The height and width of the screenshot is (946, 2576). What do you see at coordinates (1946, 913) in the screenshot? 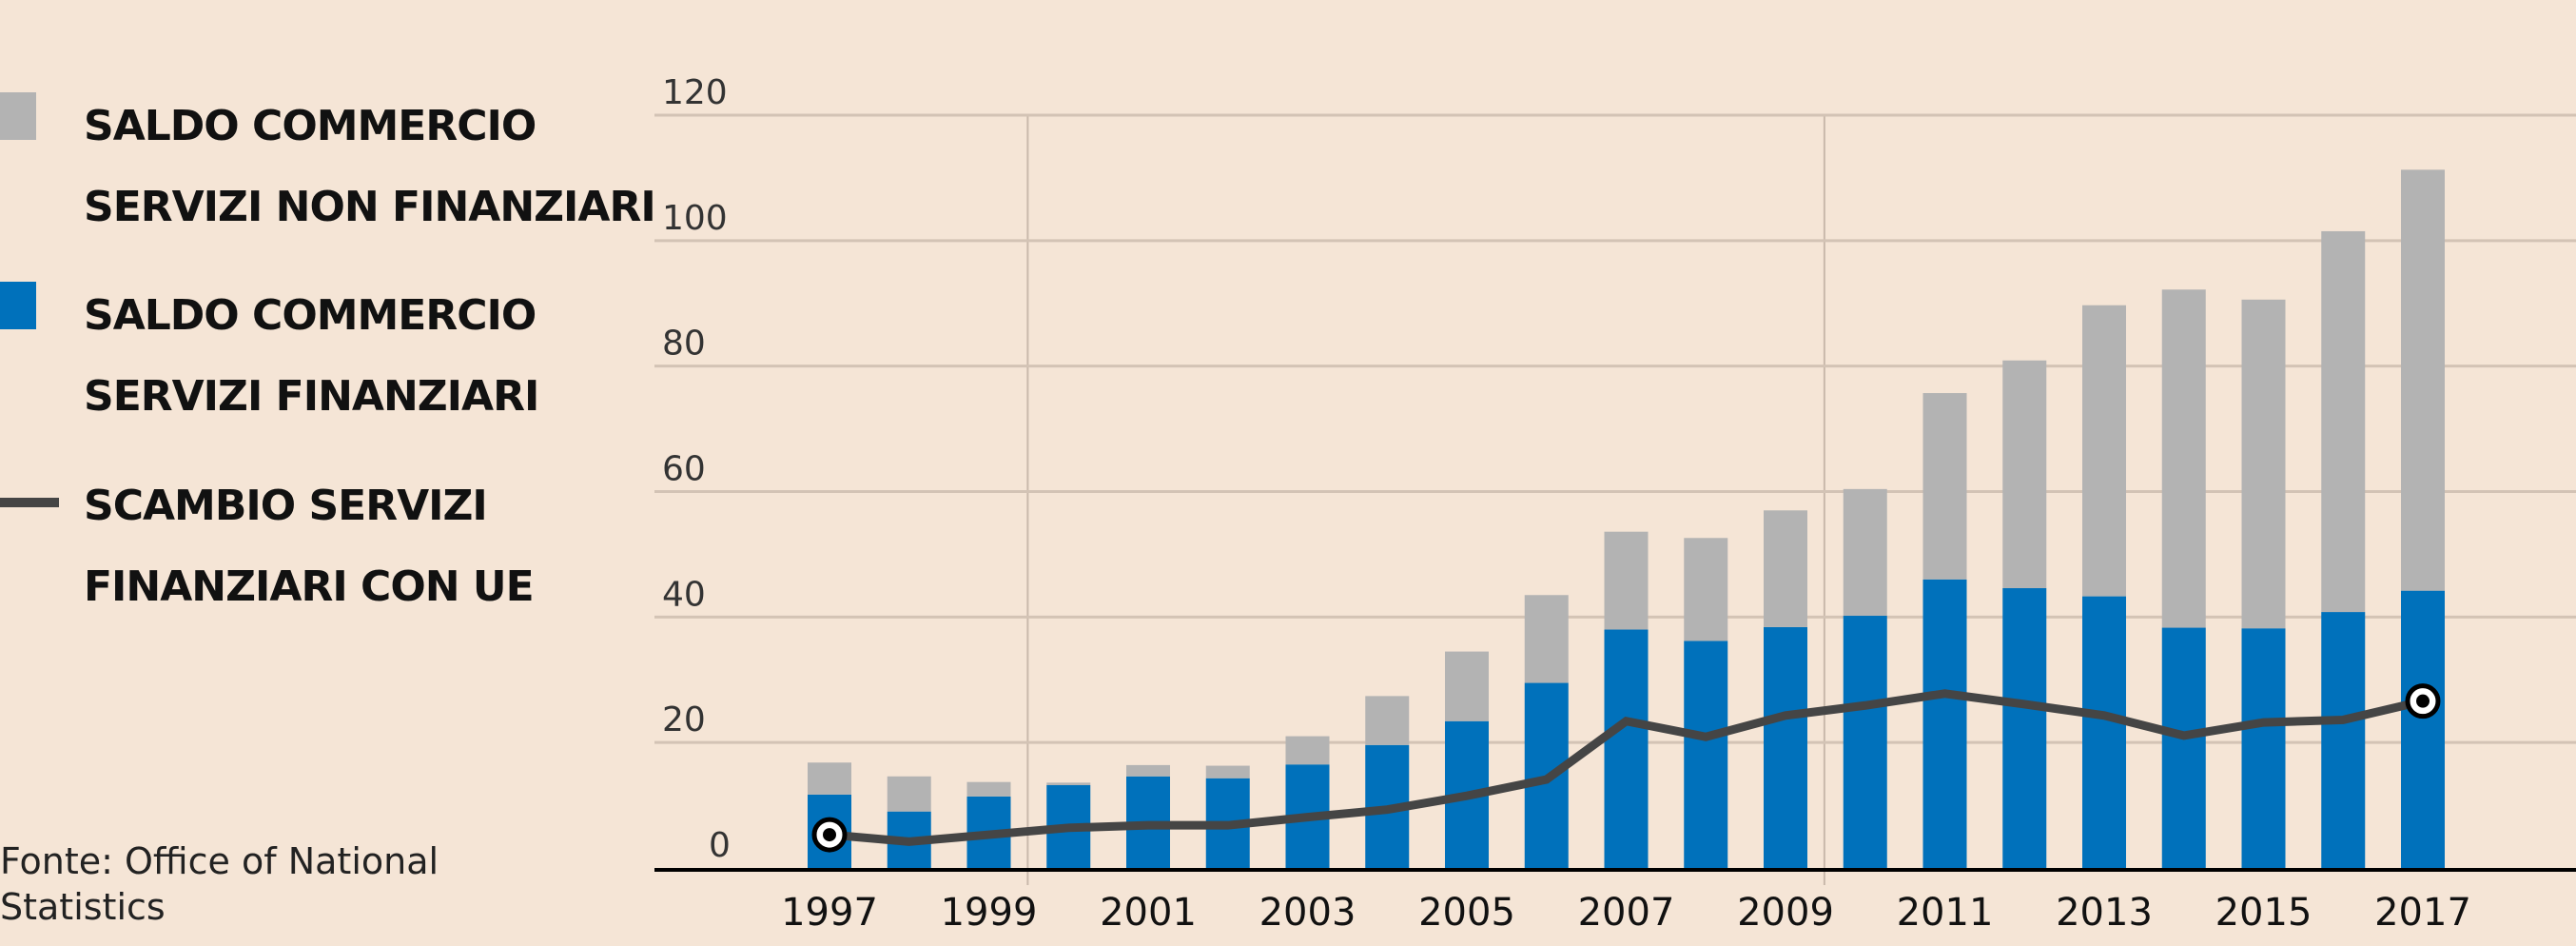
I see `x-tick-label: 2011` at bounding box center [1946, 913].